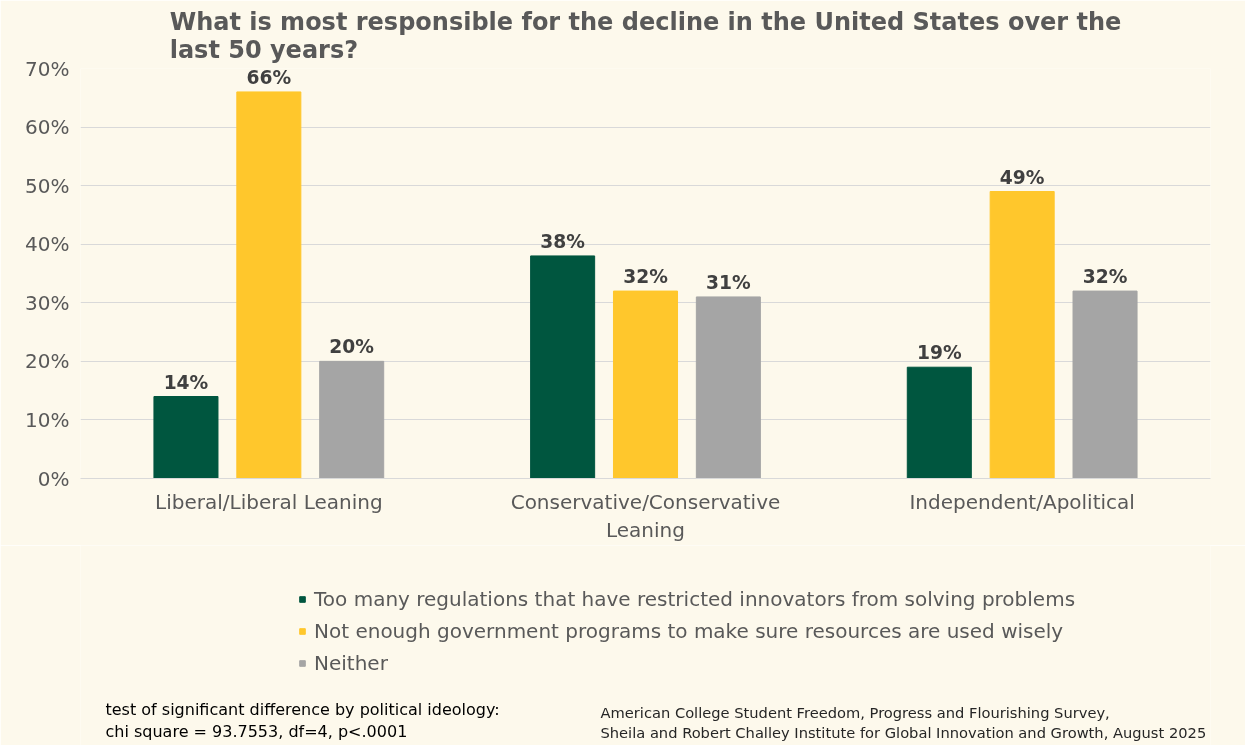 This screenshot has width=1250, height=750. I want to click on y-tick-label: 20%, so click(47, 361).